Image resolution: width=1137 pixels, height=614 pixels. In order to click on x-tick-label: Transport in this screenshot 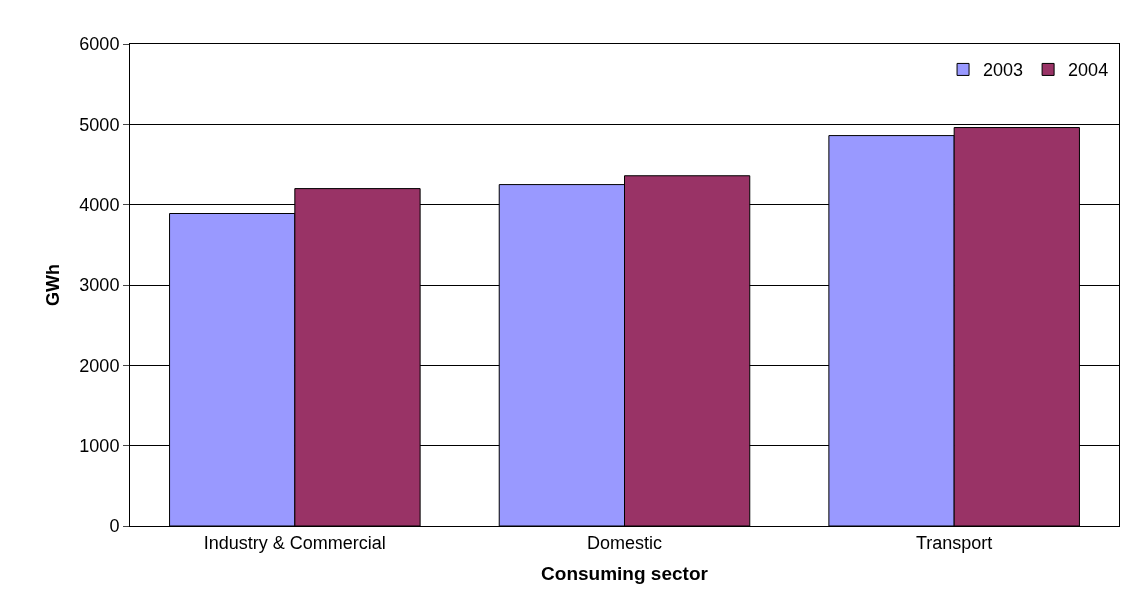, I will do `click(954, 542)`.